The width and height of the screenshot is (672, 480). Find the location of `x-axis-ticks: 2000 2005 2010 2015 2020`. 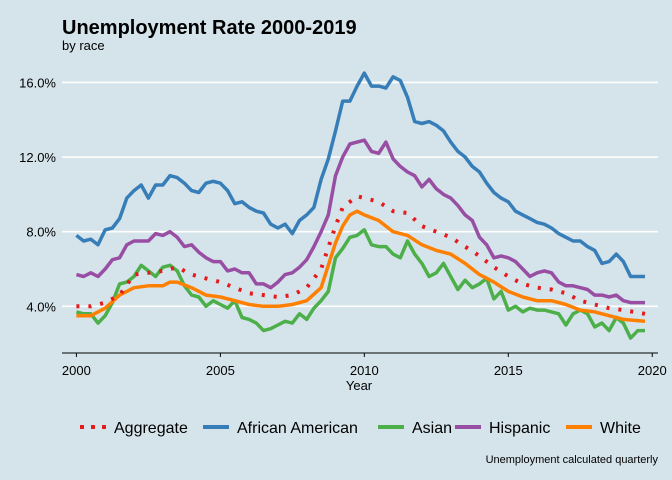

x-axis-ticks: 2000 2005 2010 2015 2020 is located at coordinates (364, 365).